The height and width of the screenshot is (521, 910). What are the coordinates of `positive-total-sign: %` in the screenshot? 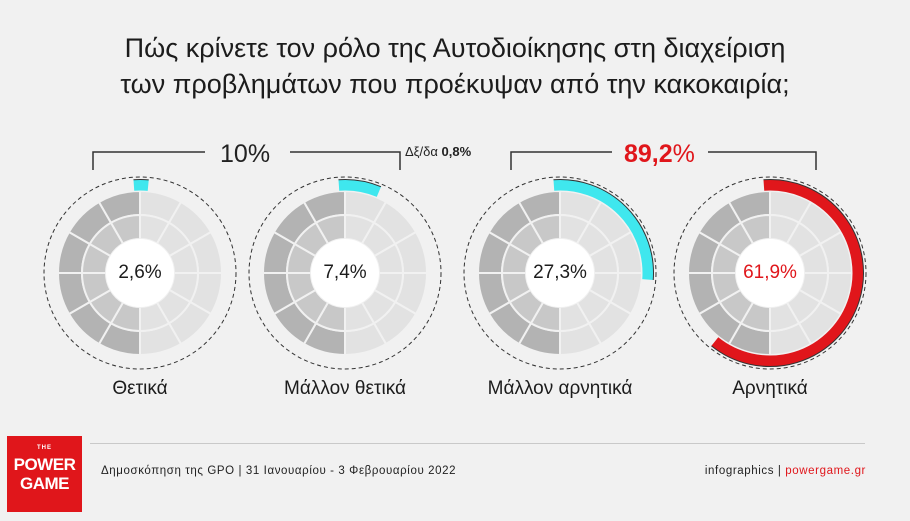 It's located at (259, 154).